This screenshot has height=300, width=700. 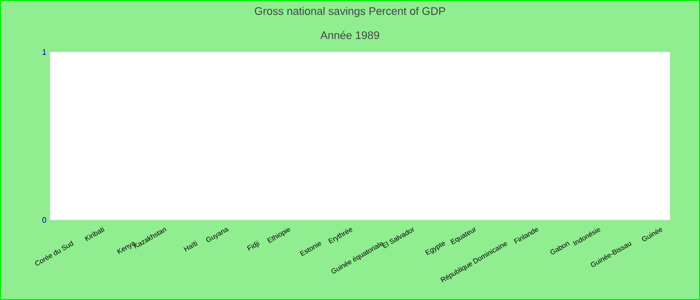 What do you see at coordinates (44, 52) in the screenshot?
I see `y-tick-label: 1` at bounding box center [44, 52].